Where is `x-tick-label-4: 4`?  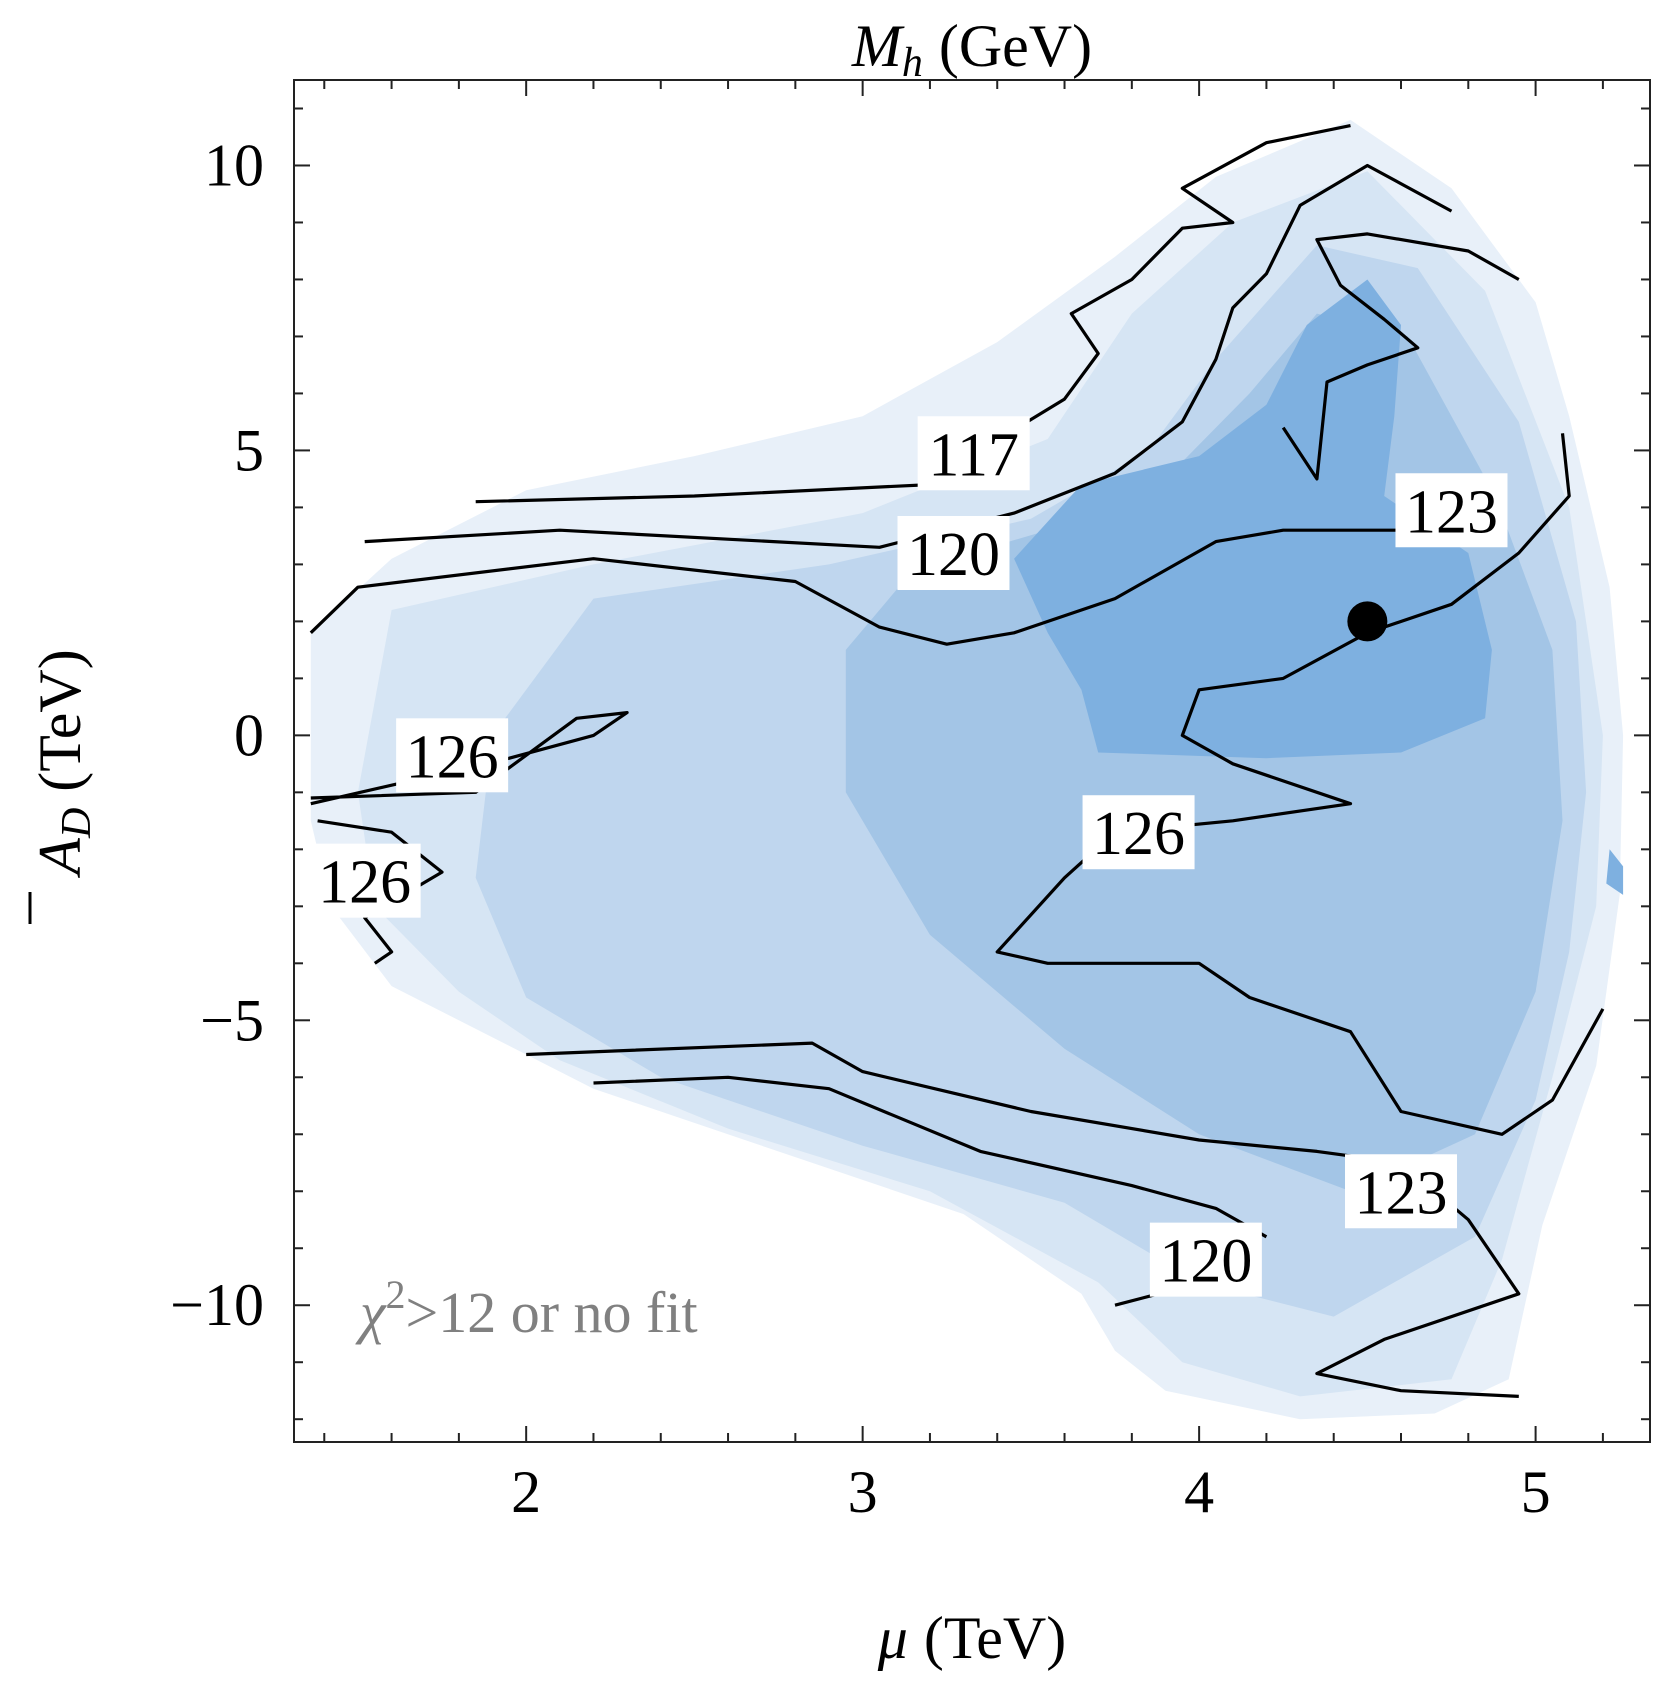
x-tick-label-4: 4 is located at coordinates (1199, 1492).